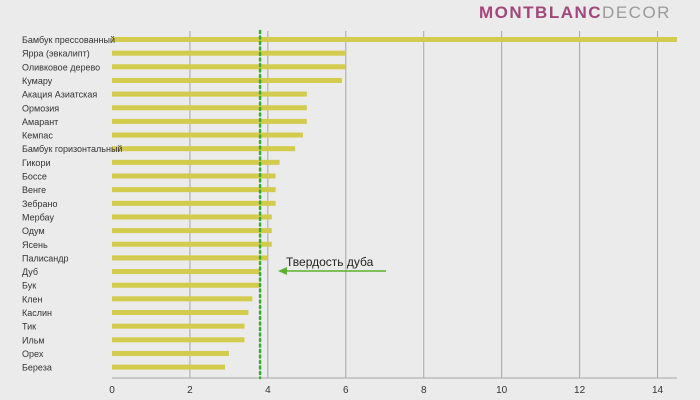  I want to click on y-category-label: Мербау, so click(38, 217).